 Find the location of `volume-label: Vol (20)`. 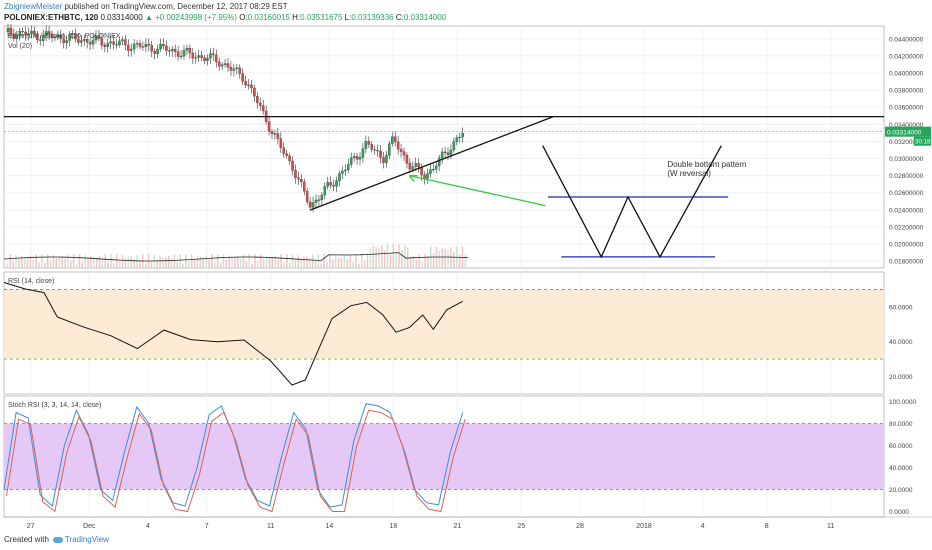

volume-label: Vol (20) is located at coordinates (20, 46).